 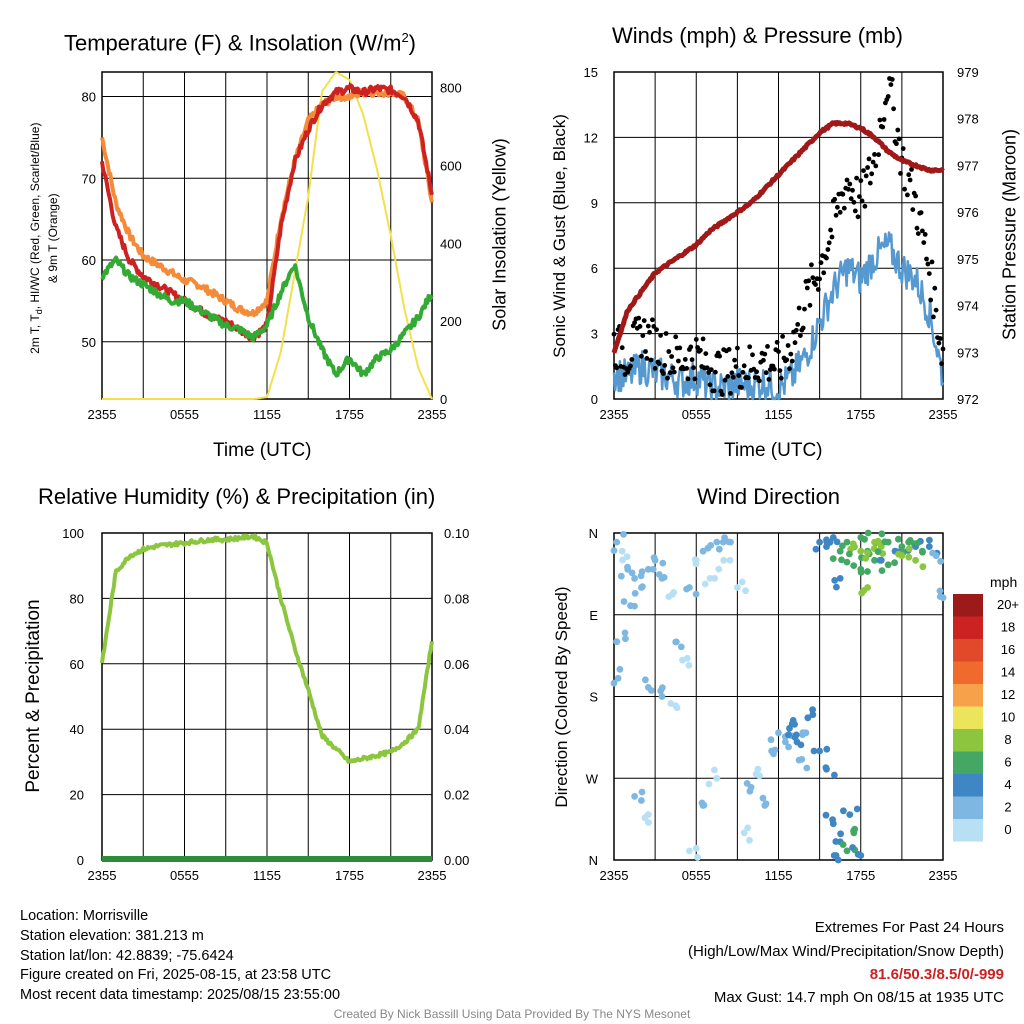 What do you see at coordinates (696, 875) in the screenshot?
I see `direction-xtick-1: 0555` at bounding box center [696, 875].